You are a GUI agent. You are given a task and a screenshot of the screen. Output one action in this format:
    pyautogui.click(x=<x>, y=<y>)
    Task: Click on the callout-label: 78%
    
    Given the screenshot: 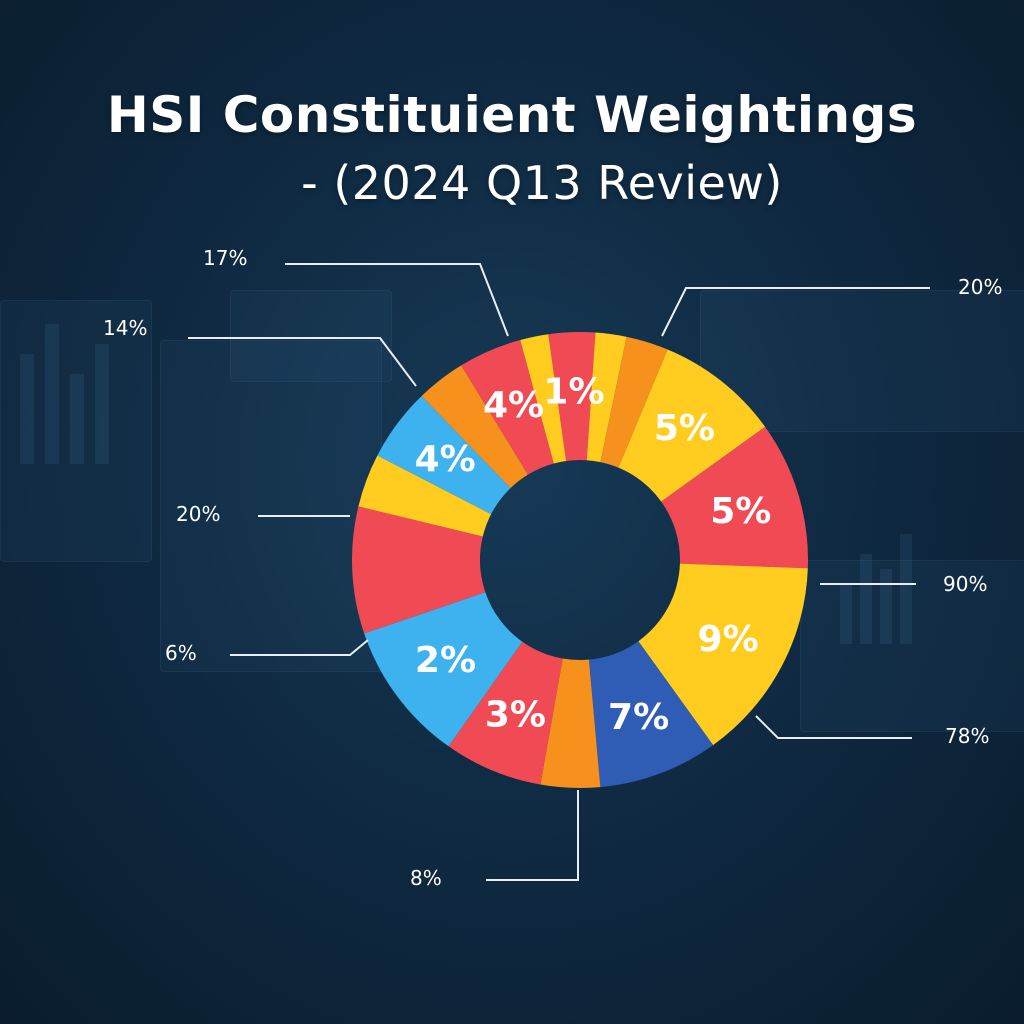 What is the action you would take?
    pyautogui.click(x=967, y=736)
    